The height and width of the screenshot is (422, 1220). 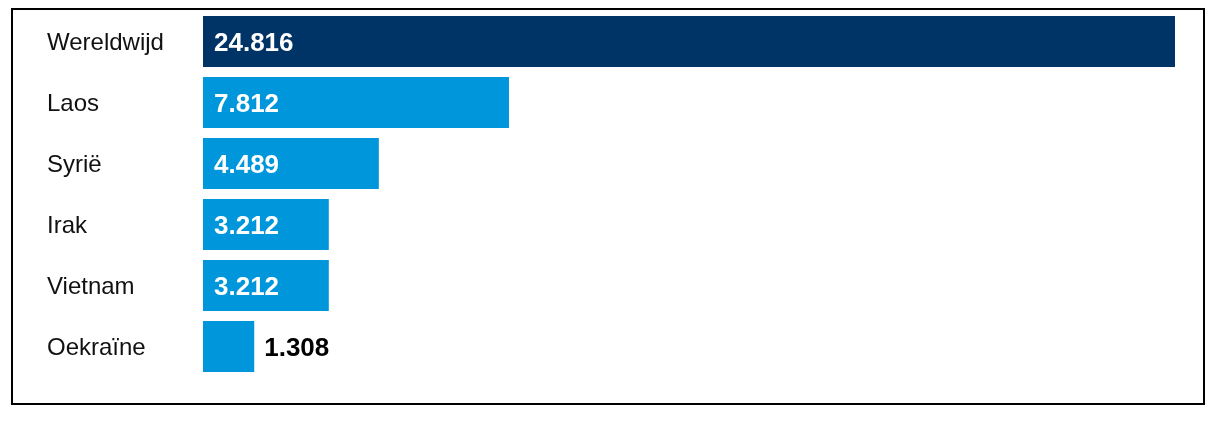 I want to click on data-label: 4.489, so click(x=247, y=163).